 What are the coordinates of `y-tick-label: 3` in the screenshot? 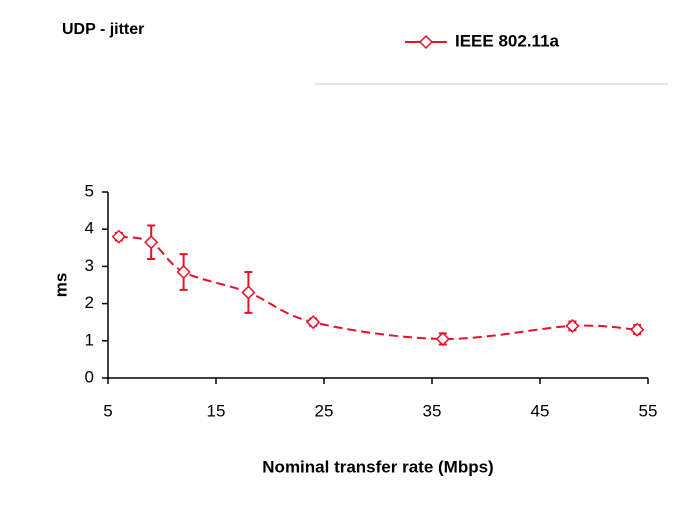 It's located at (89, 265).